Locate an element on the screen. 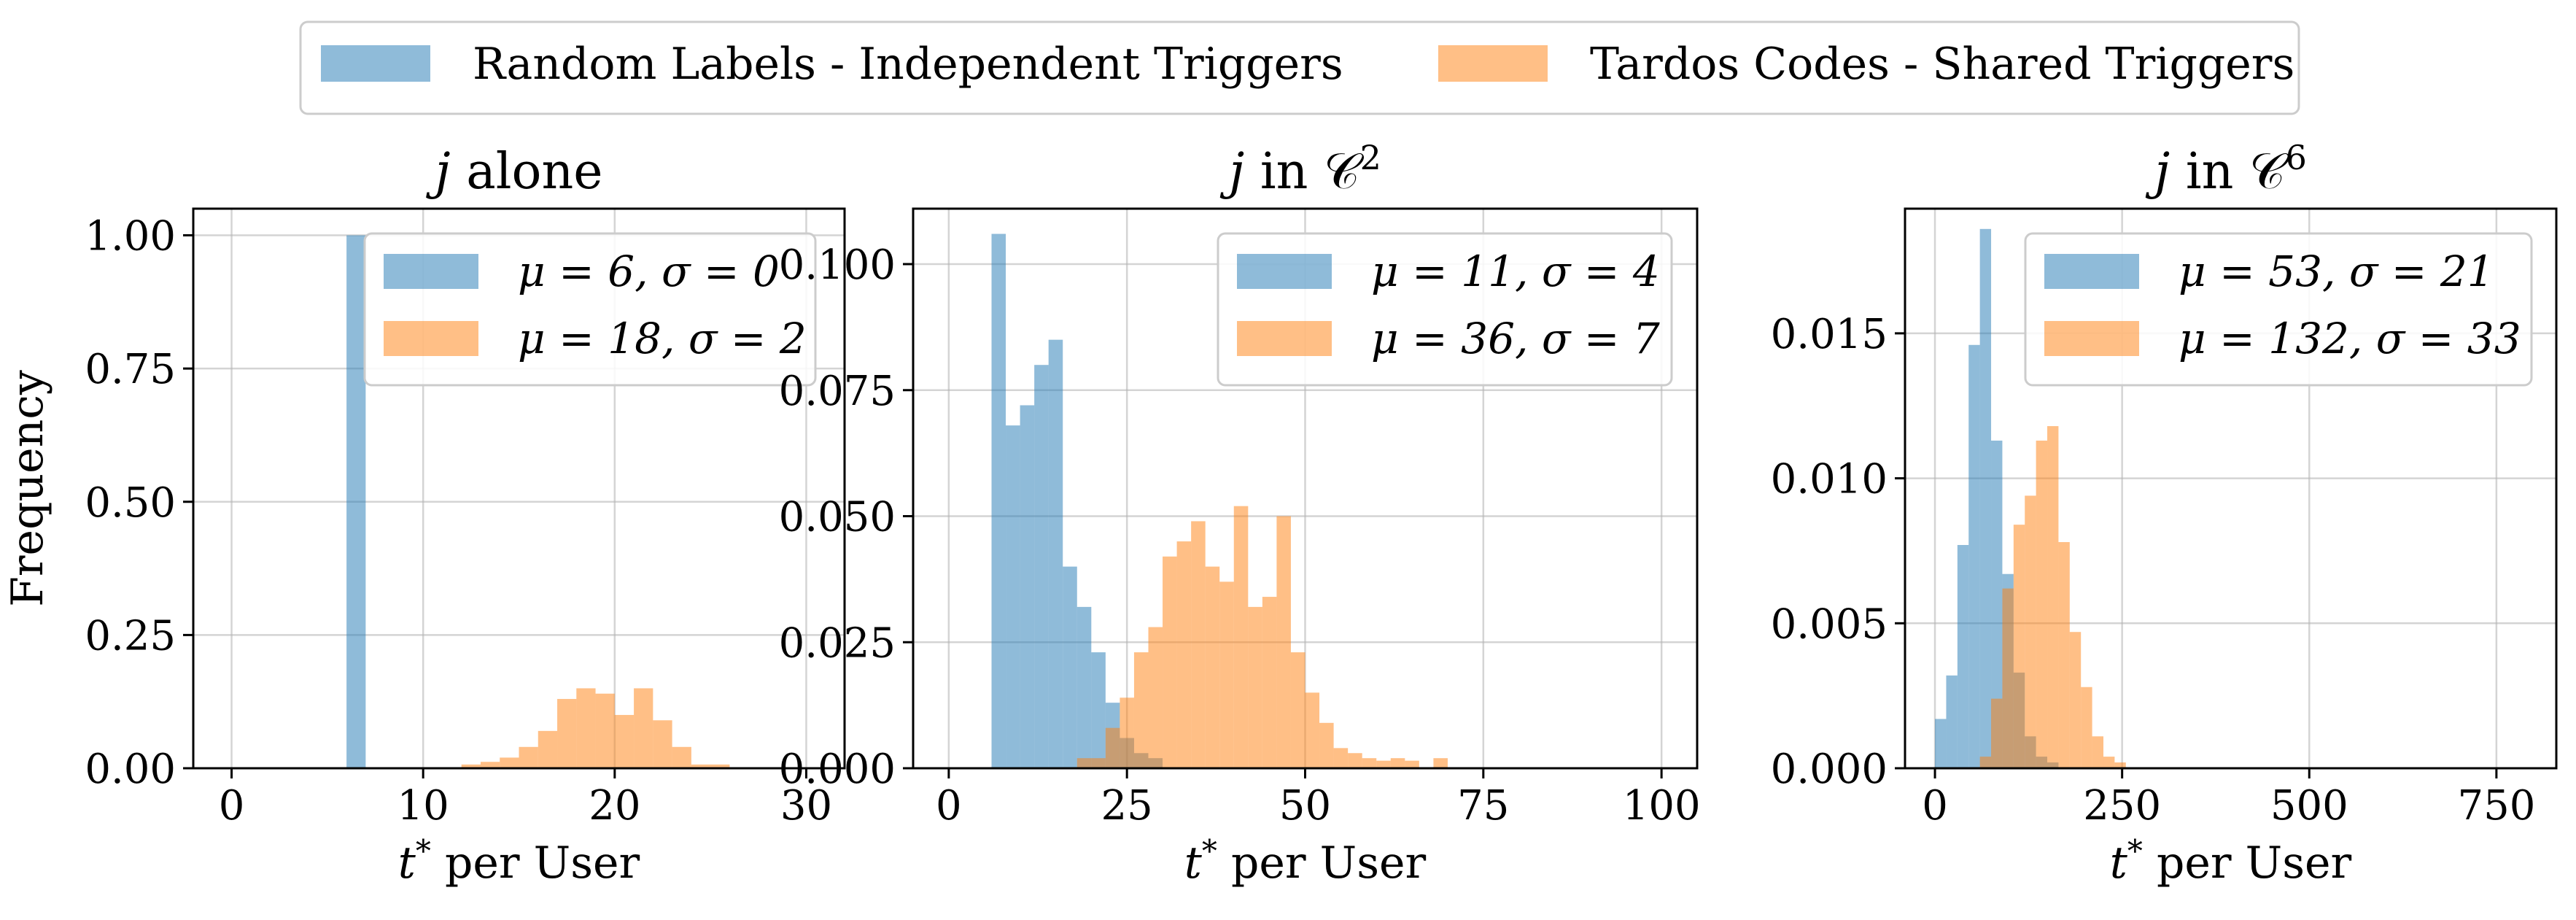 Image resolution: width=2576 pixels, height=920 pixels. figure-legend-label-random: Random Labels - Independent Triggers is located at coordinates (908, 64).